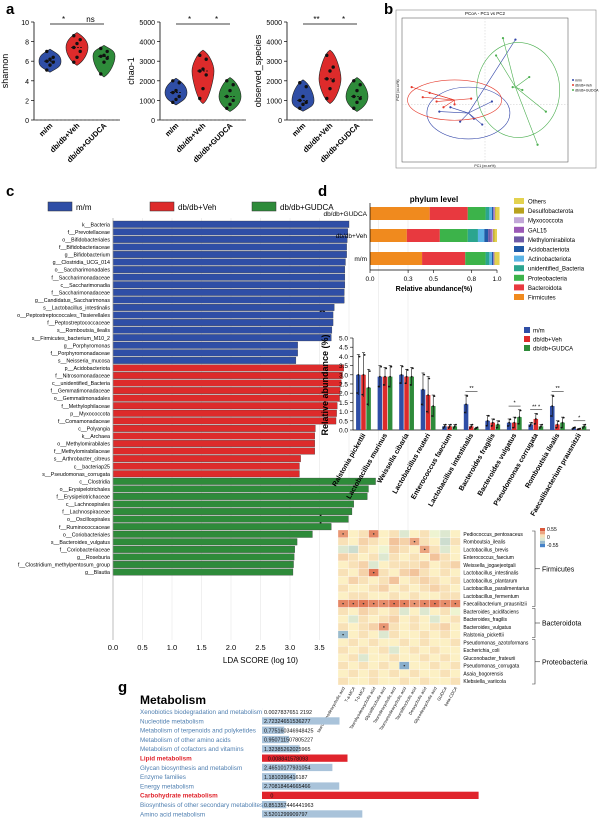  What do you see at coordinates (288, 759) in the screenshot?
I see `value-label: 0.008841578093` at bounding box center [288, 759].